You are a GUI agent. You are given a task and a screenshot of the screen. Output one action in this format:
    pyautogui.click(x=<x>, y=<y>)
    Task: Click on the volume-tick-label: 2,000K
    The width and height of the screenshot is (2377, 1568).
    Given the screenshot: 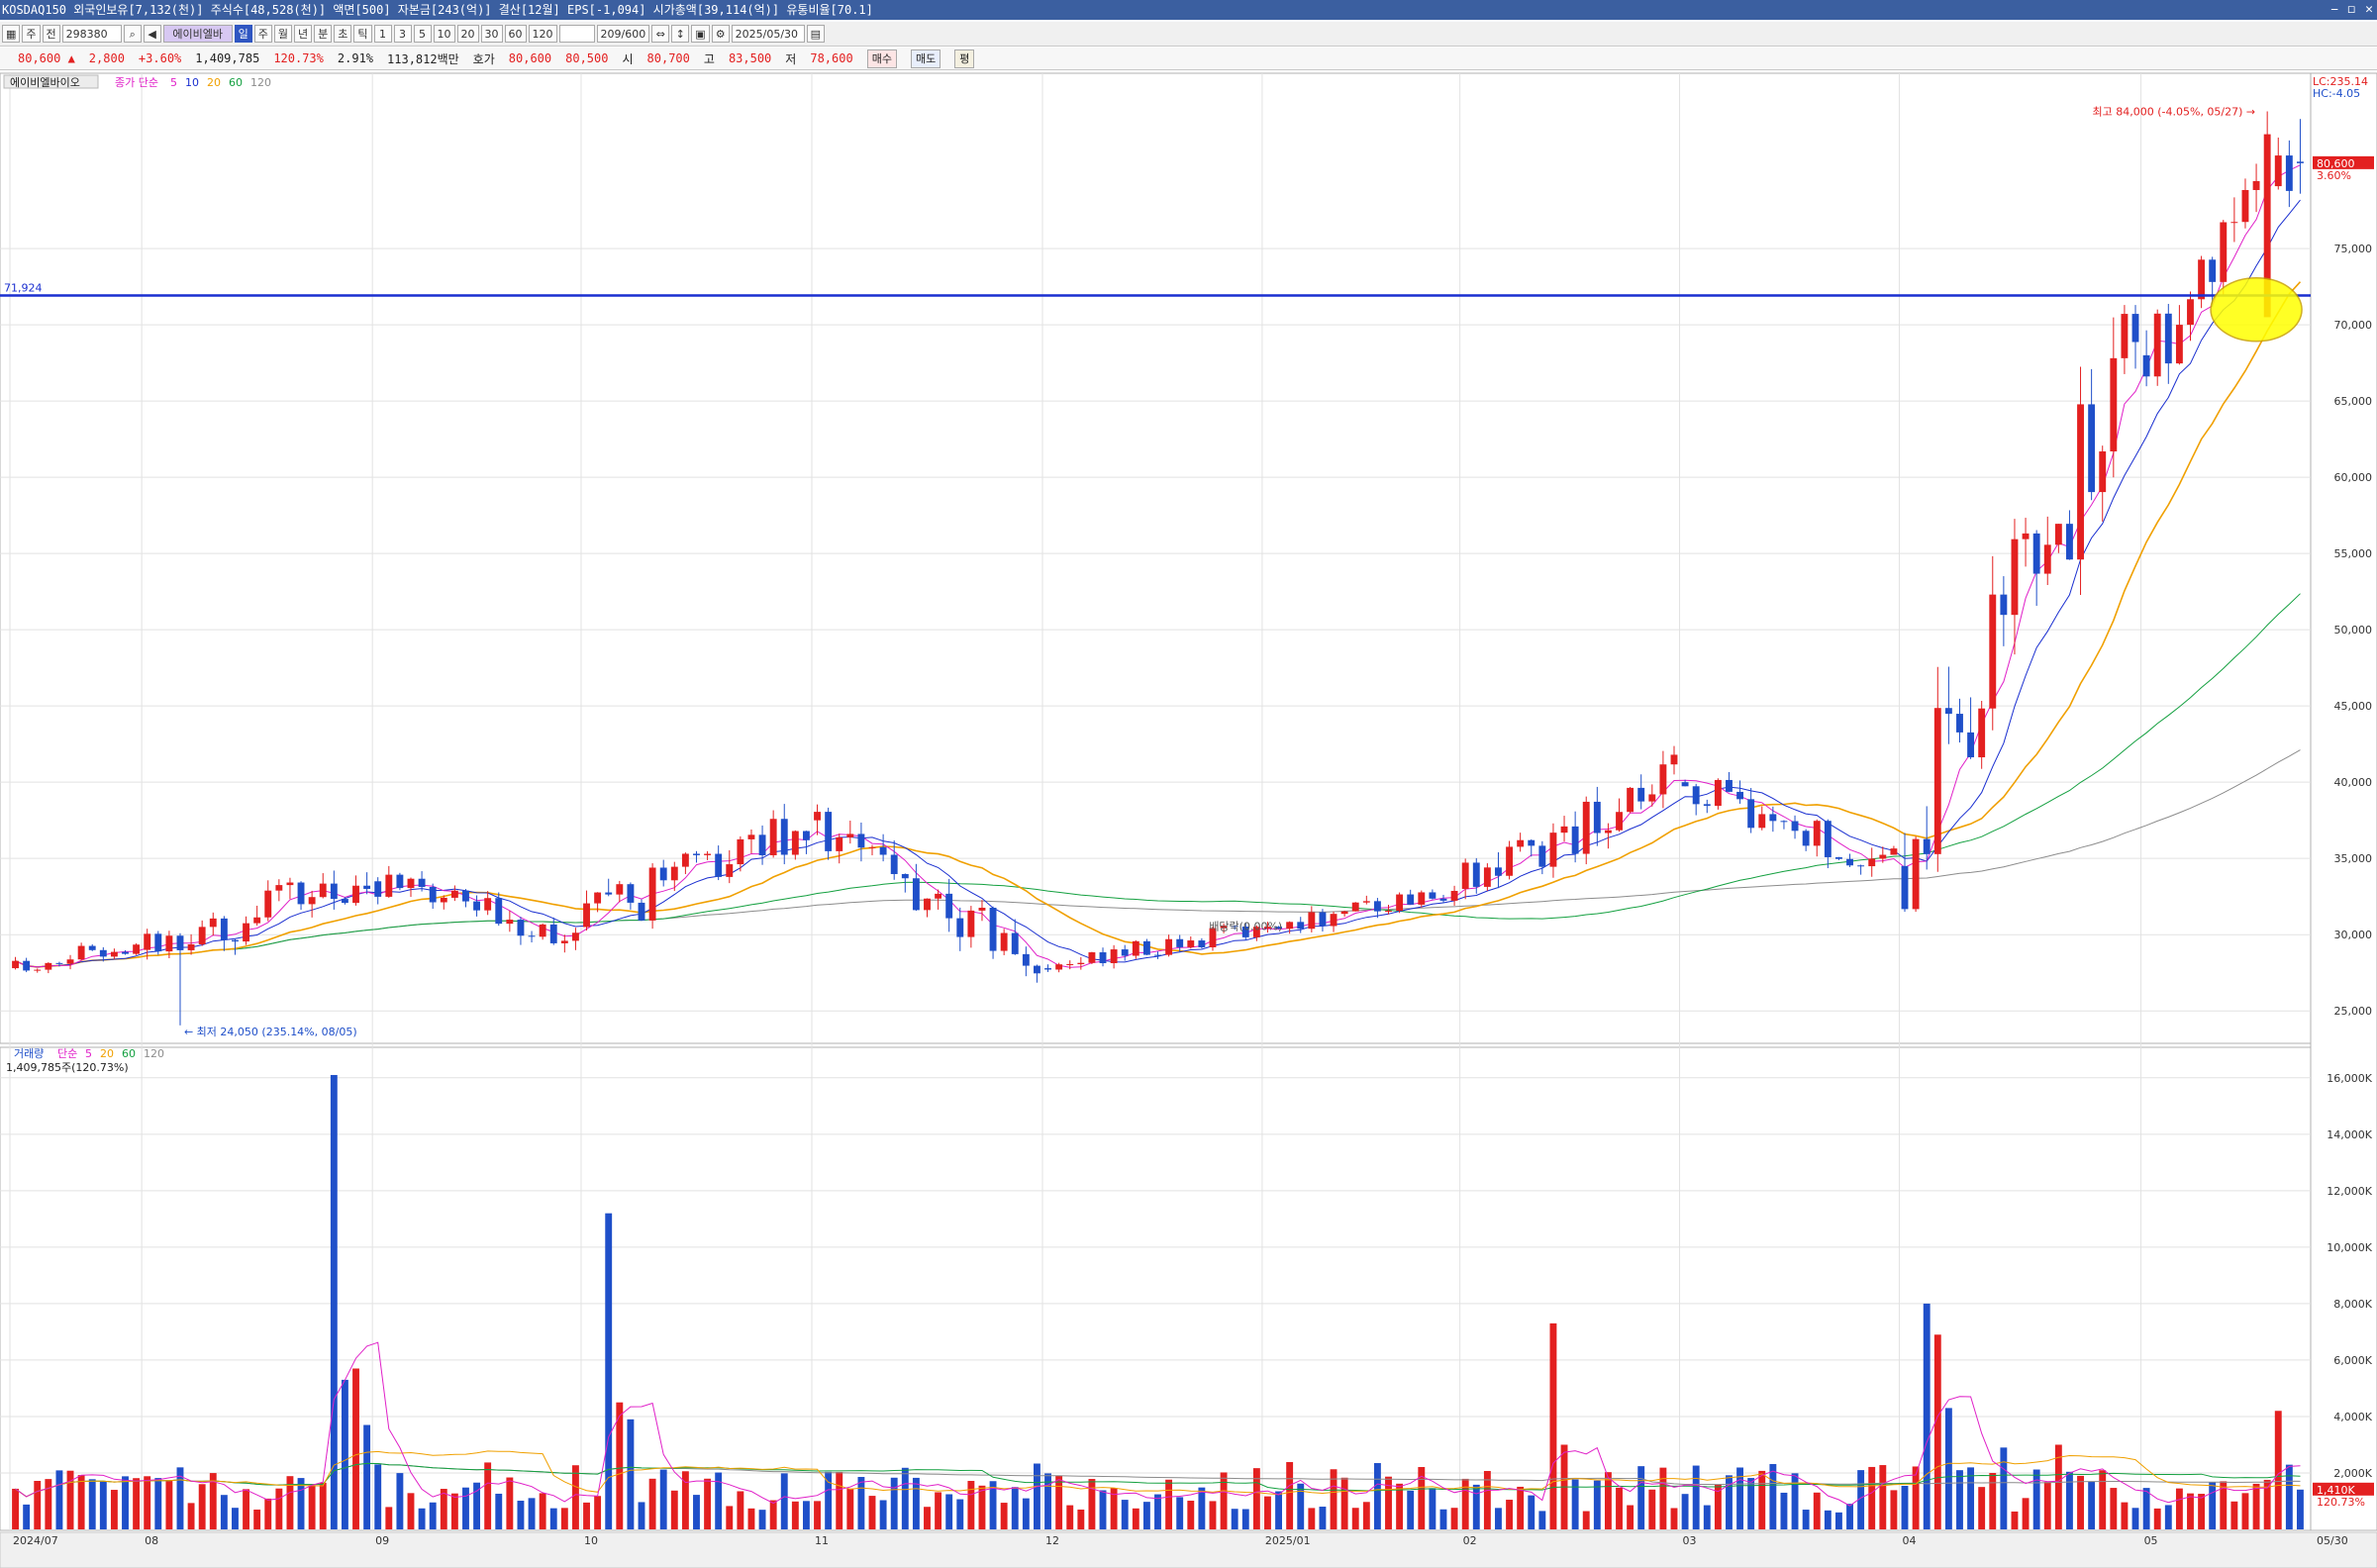 What is the action you would take?
    pyautogui.click(x=2352, y=1473)
    